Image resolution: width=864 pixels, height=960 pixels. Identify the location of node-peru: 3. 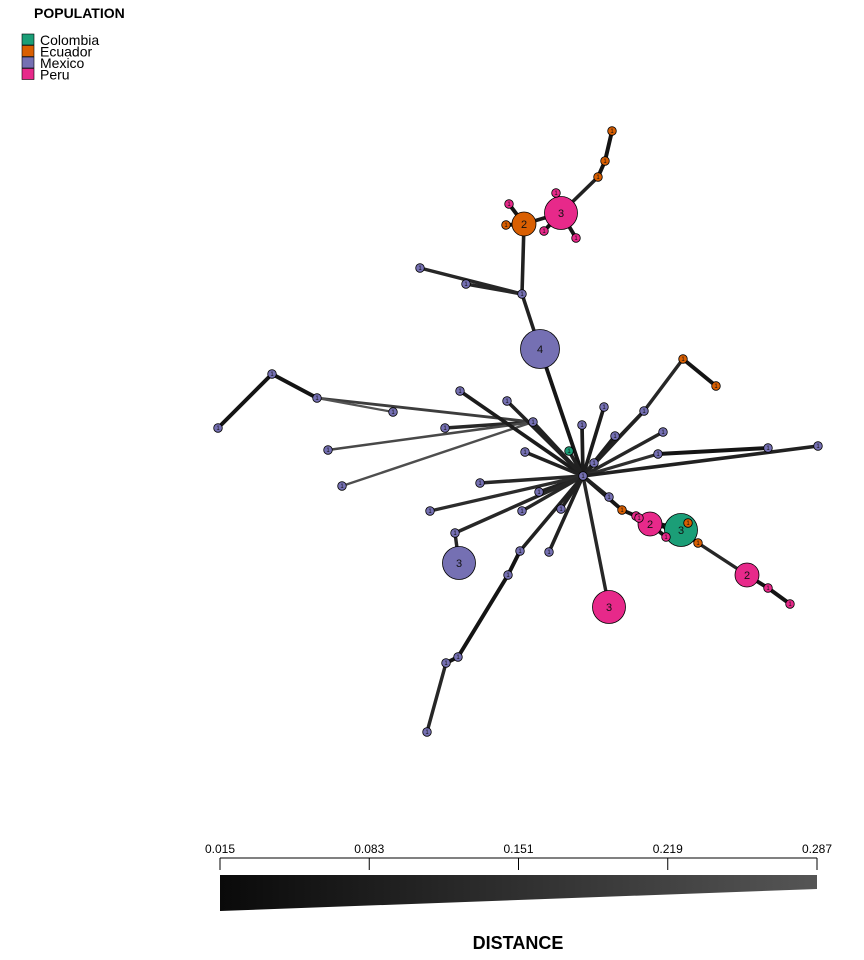
(561, 213).